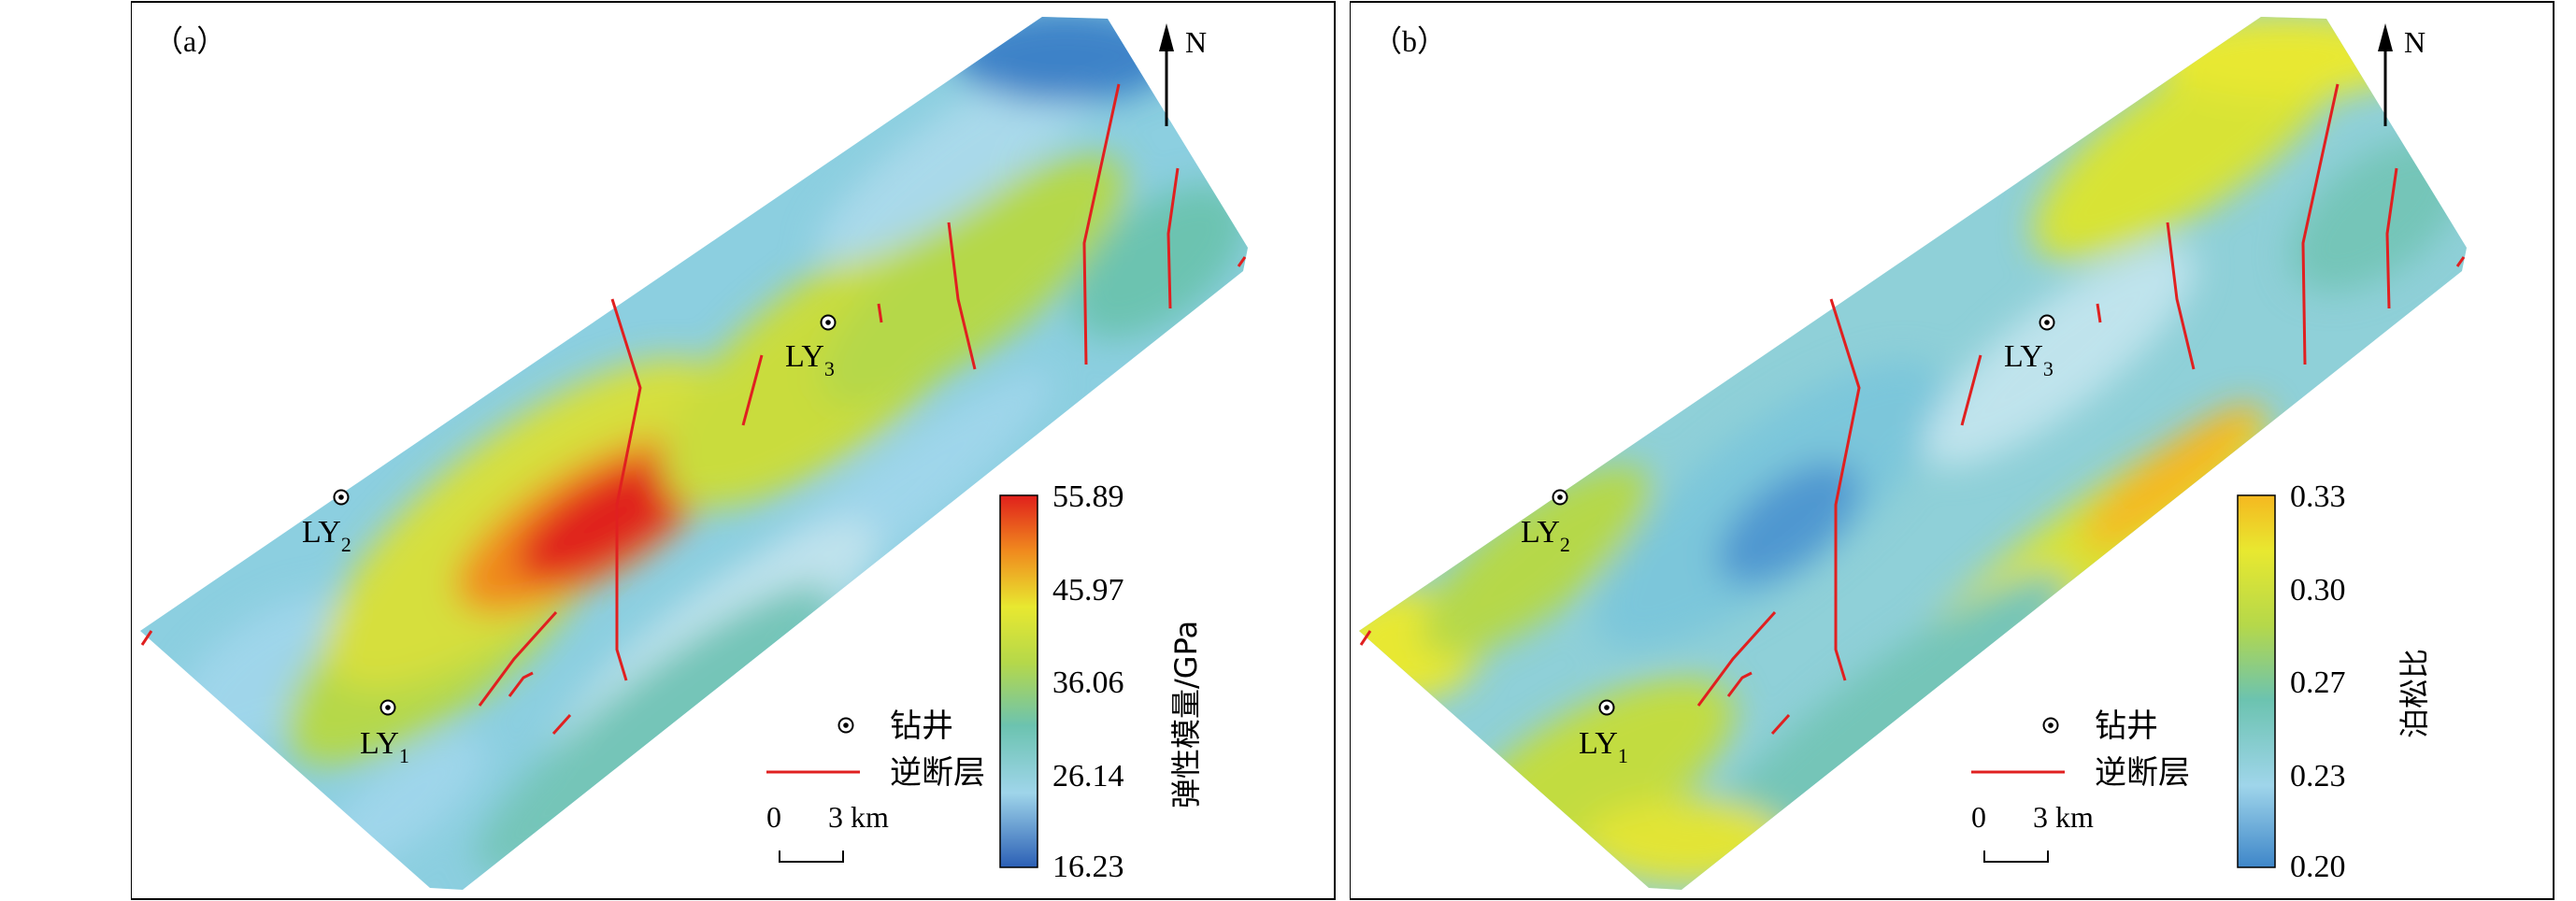  Describe the element at coordinates (2318, 776) in the screenshot. I see `colorbar-tick: 0.23` at that location.